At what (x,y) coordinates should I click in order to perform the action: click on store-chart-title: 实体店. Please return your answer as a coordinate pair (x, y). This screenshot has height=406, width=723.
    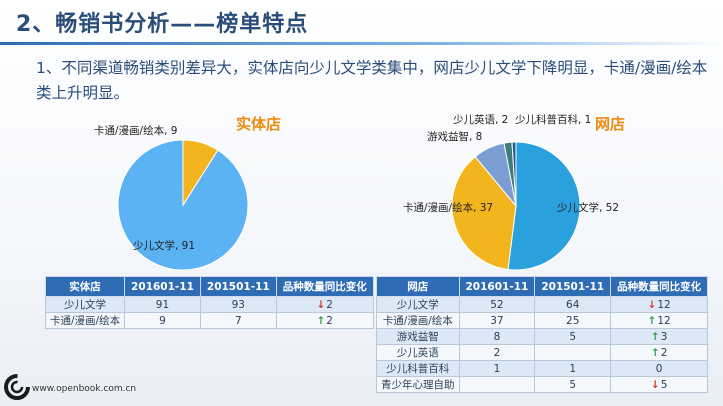
    Looking at the image, I should click on (259, 124).